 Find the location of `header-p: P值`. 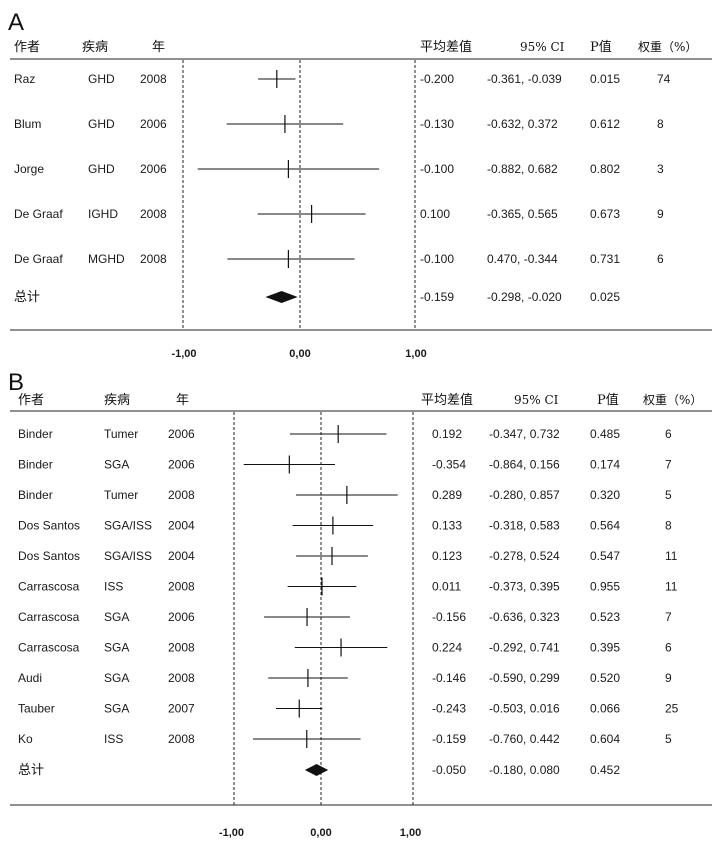

header-p: P值 is located at coordinates (601, 47).